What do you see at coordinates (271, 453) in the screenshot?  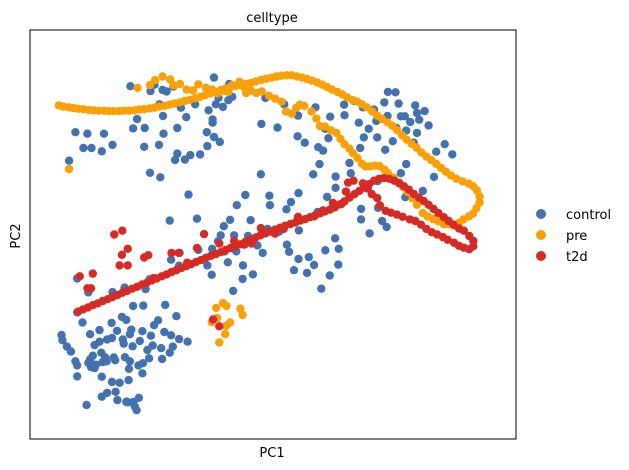 I see `x-axis-label: PC1` at bounding box center [271, 453].